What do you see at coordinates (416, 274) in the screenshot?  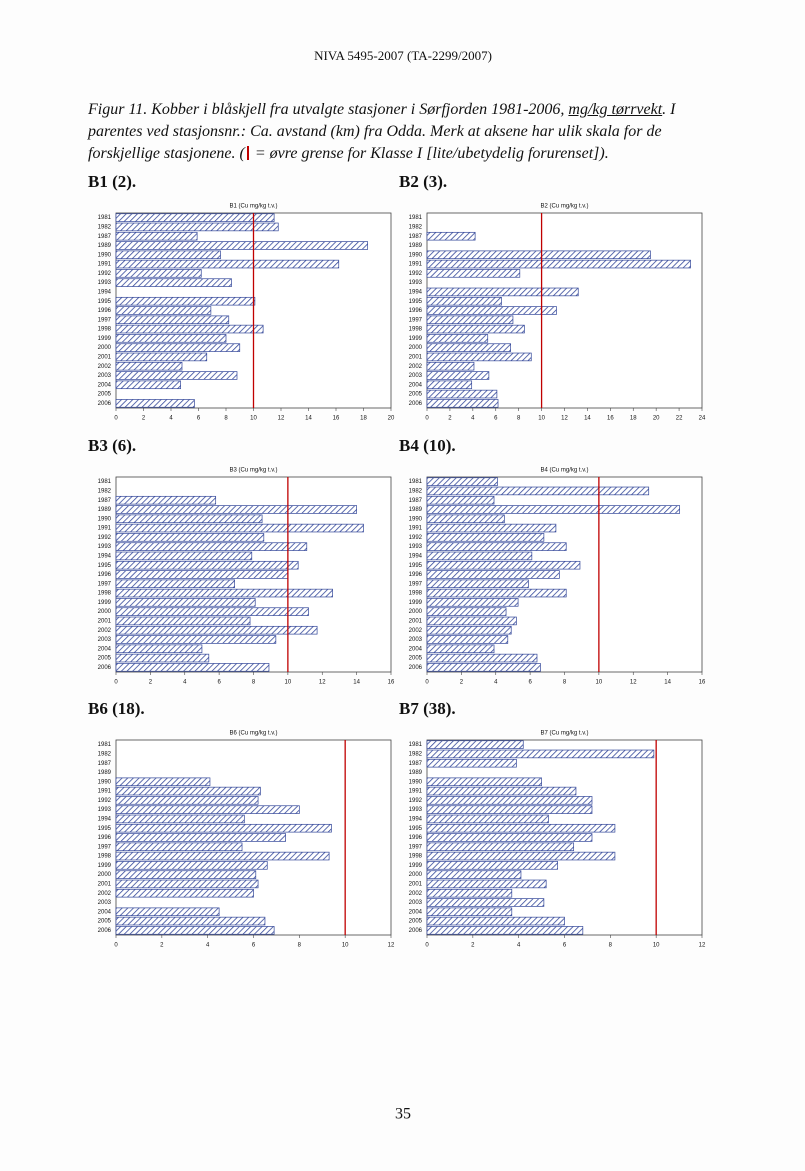 I see `y-tick-label: 1992` at bounding box center [416, 274].